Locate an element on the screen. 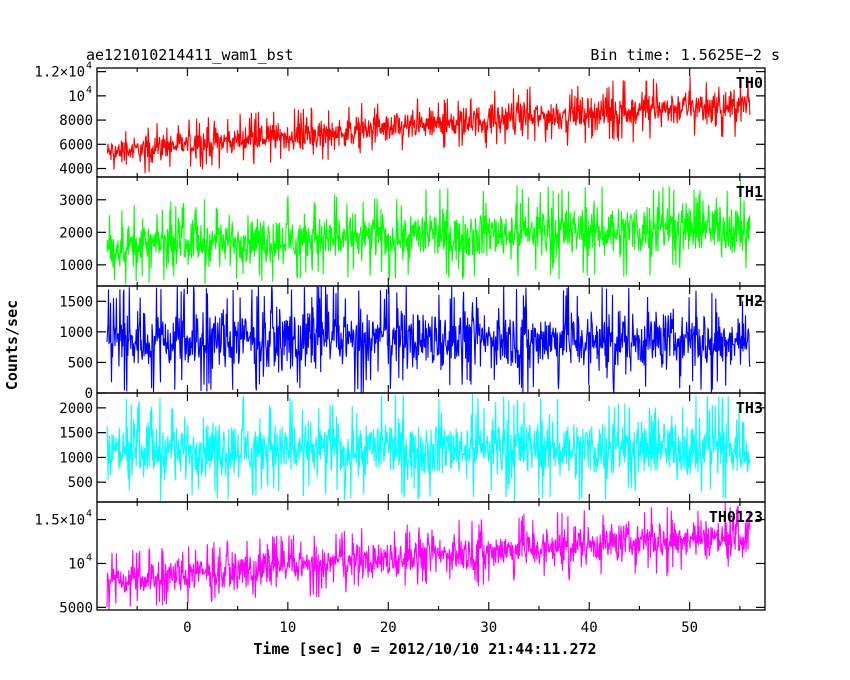  bin-time-label: Bin time: 1.5625E−2 s is located at coordinates (685, 55).